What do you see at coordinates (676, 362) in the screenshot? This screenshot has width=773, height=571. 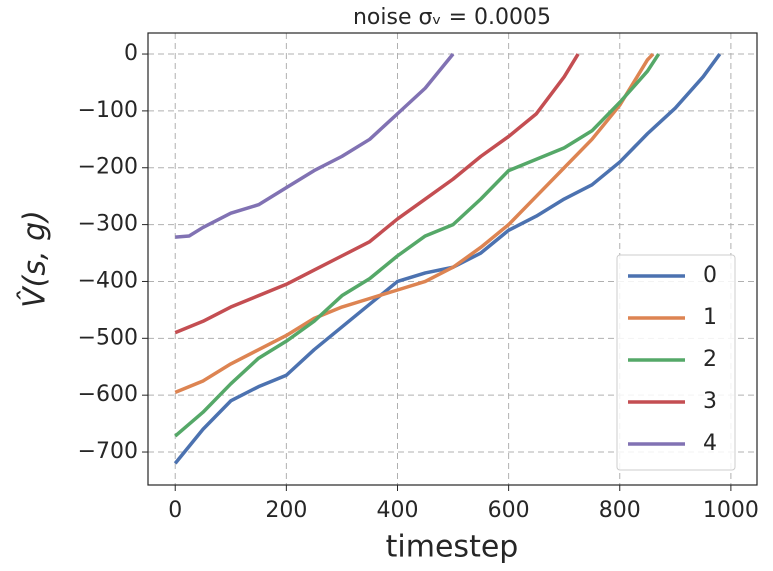 I see `legend-box` at bounding box center [676, 362].